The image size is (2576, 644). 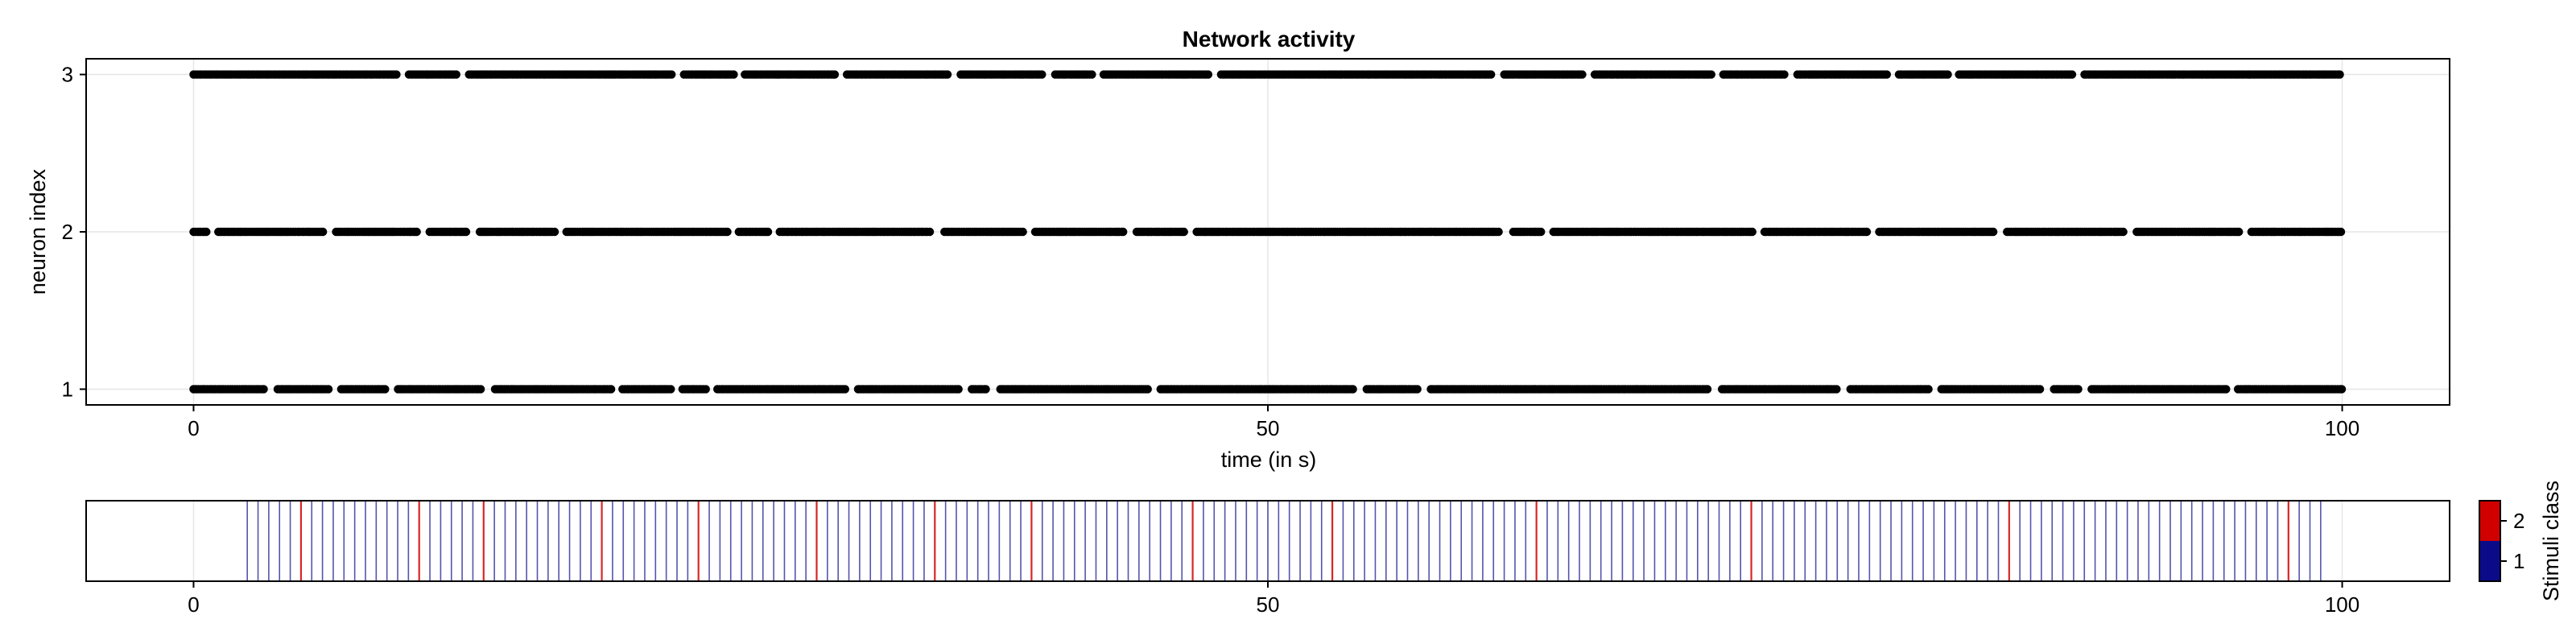 What do you see at coordinates (2551, 541) in the screenshot?
I see `colorbar-label: Stimuli class` at bounding box center [2551, 541].